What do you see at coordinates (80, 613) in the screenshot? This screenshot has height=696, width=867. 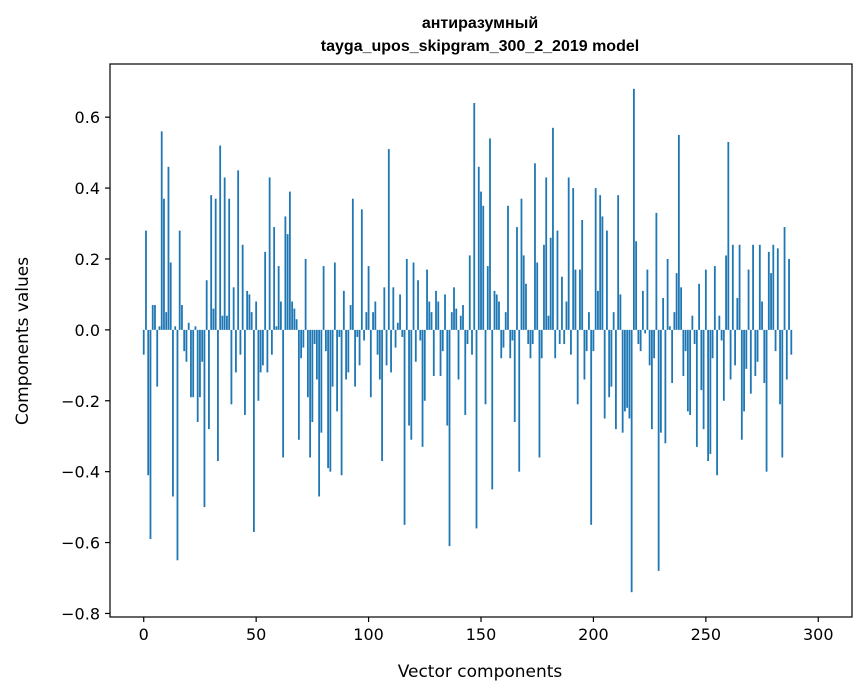 I see `y-tick-label: −0.8` at bounding box center [80, 613].